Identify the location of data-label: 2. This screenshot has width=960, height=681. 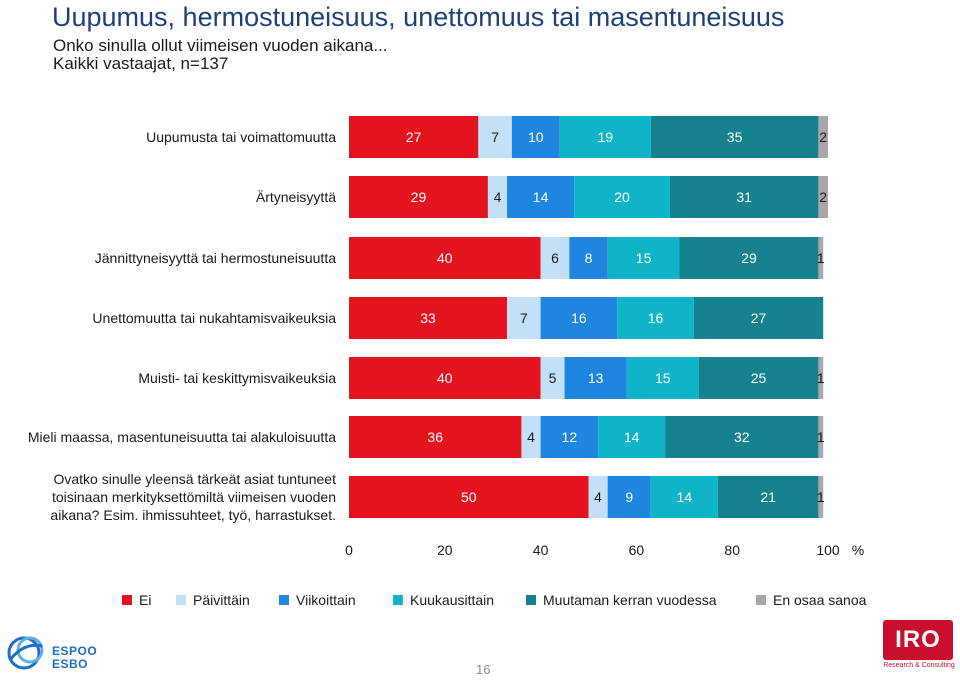
(823, 137).